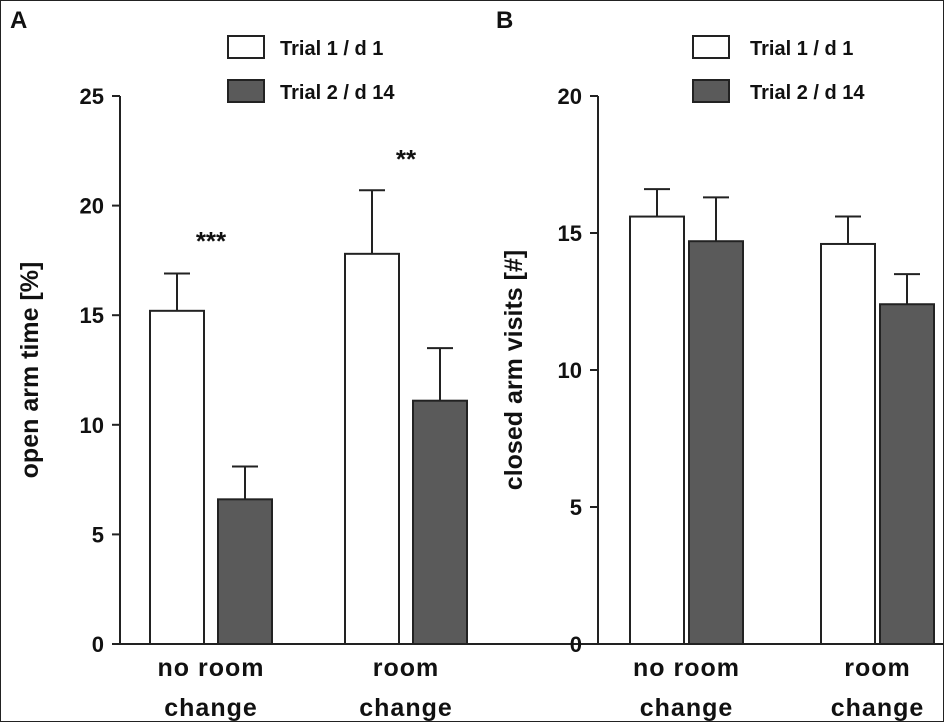 The width and height of the screenshot is (944, 722). Describe the element at coordinates (92, 96) in the screenshot. I see `y-tick-label: 25` at that location.